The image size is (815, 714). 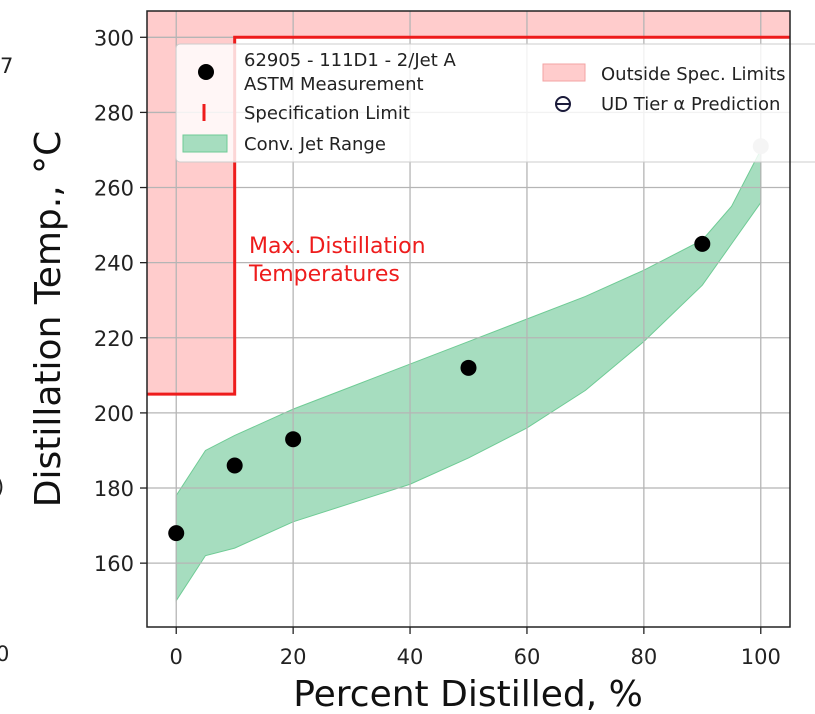 What do you see at coordinates (693, 74) in the screenshot?
I see `legend-outside-spec: Outside Spec. Limits` at bounding box center [693, 74].